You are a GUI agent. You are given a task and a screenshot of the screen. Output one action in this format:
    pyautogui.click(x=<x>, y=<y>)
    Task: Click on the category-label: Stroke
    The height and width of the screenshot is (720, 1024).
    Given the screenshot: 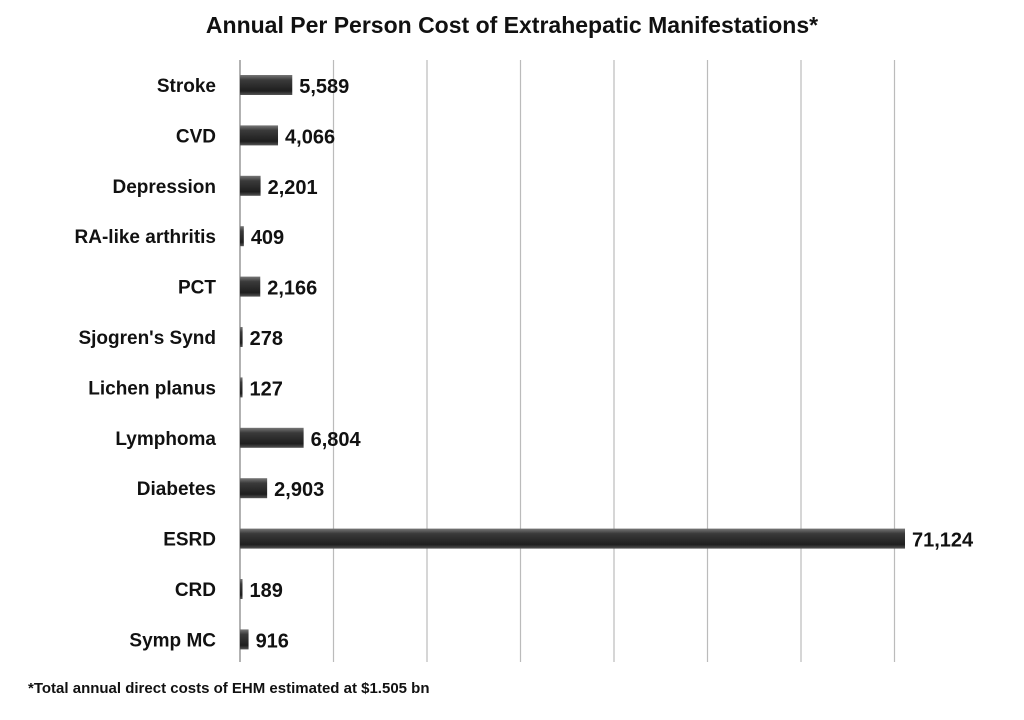 What is the action you would take?
    pyautogui.click(x=186, y=86)
    